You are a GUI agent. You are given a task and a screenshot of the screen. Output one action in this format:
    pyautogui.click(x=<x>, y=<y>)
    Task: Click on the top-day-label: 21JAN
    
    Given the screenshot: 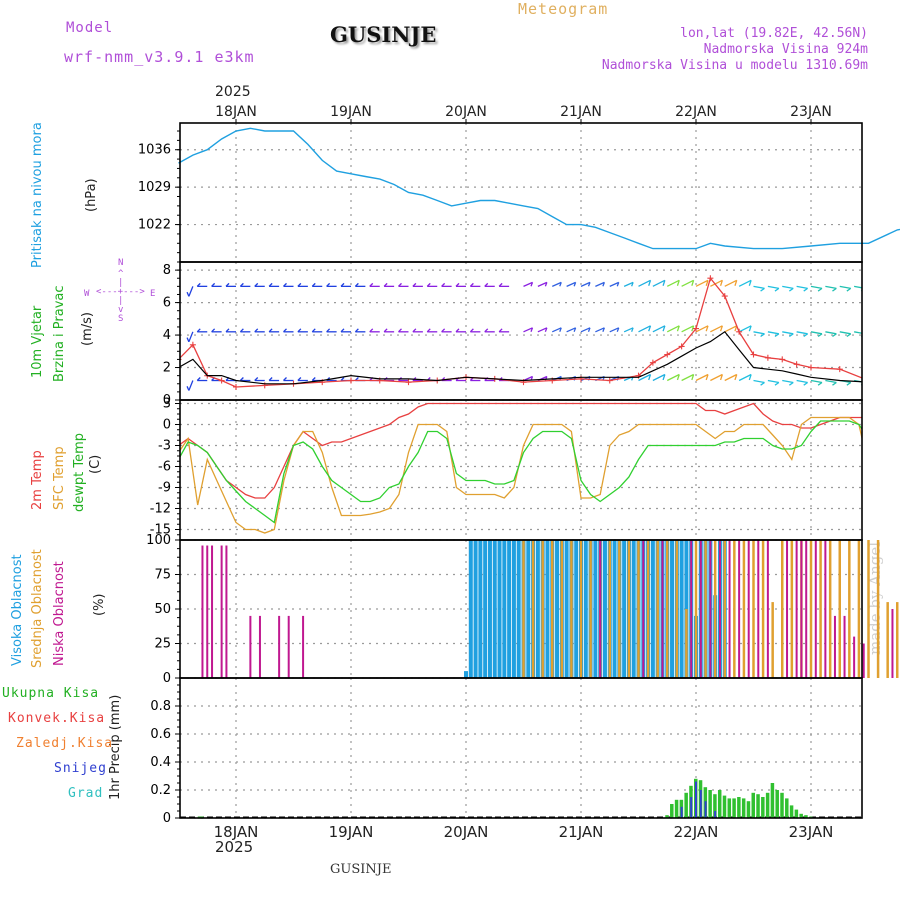 What is the action you would take?
    pyautogui.click(x=581, y=112)
    